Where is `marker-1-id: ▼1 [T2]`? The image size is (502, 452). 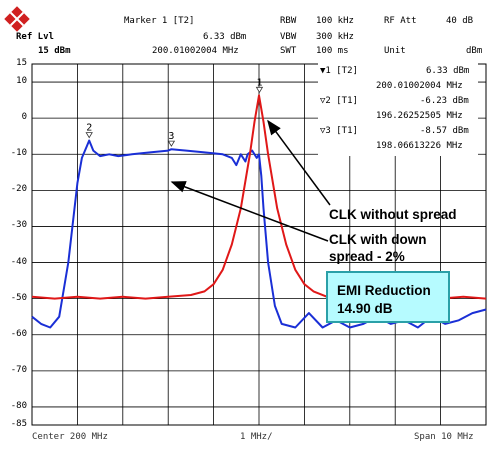
marker-1-id: ▼1 [T2] is located at coordinates (339, 71).